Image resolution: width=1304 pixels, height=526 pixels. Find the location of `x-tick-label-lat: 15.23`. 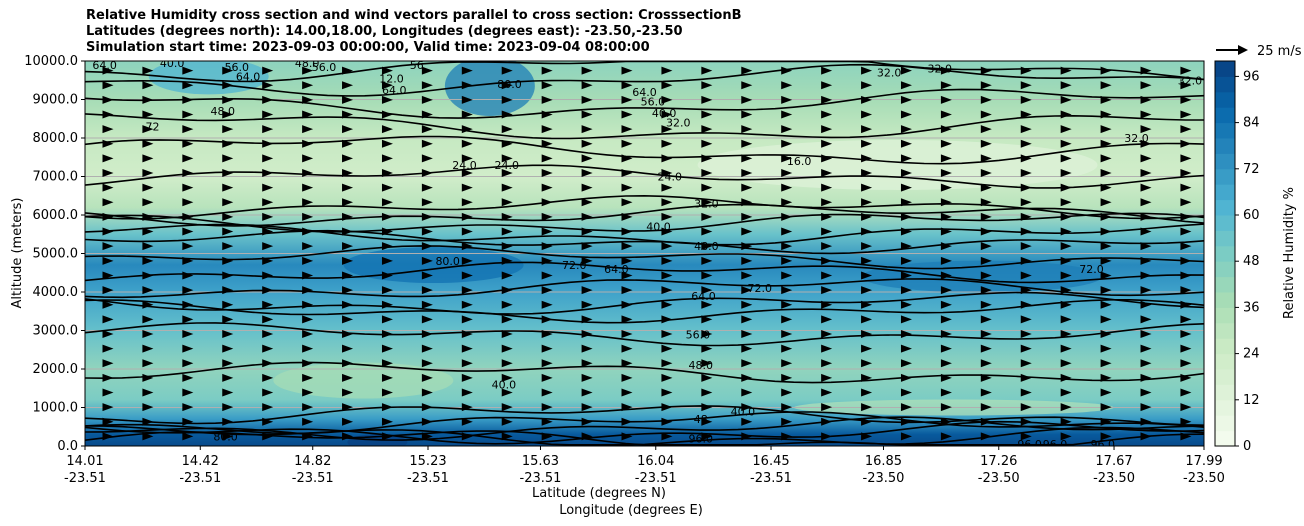

x-tick-label-lat: 15.23 is located at coordinates (427, 461).